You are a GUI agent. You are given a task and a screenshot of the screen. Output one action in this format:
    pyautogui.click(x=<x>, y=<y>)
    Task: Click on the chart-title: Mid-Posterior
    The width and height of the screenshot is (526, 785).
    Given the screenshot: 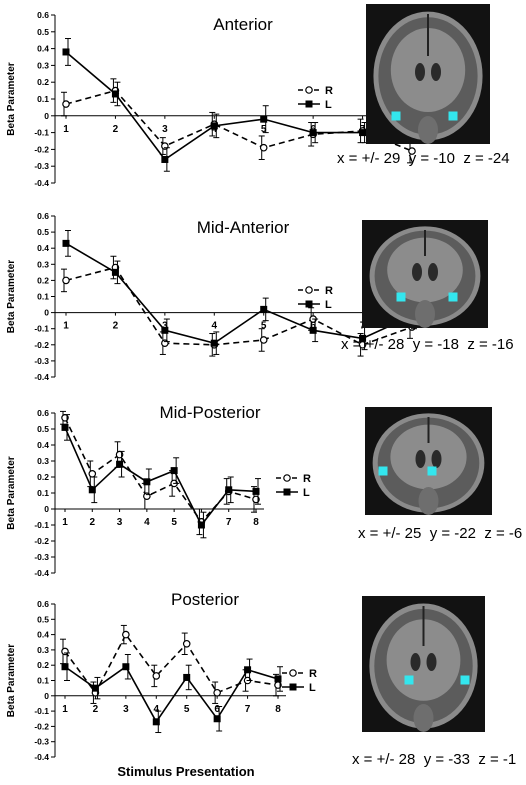 What is the action you would take?
    pyautogui.click(x=209, y=412)
    